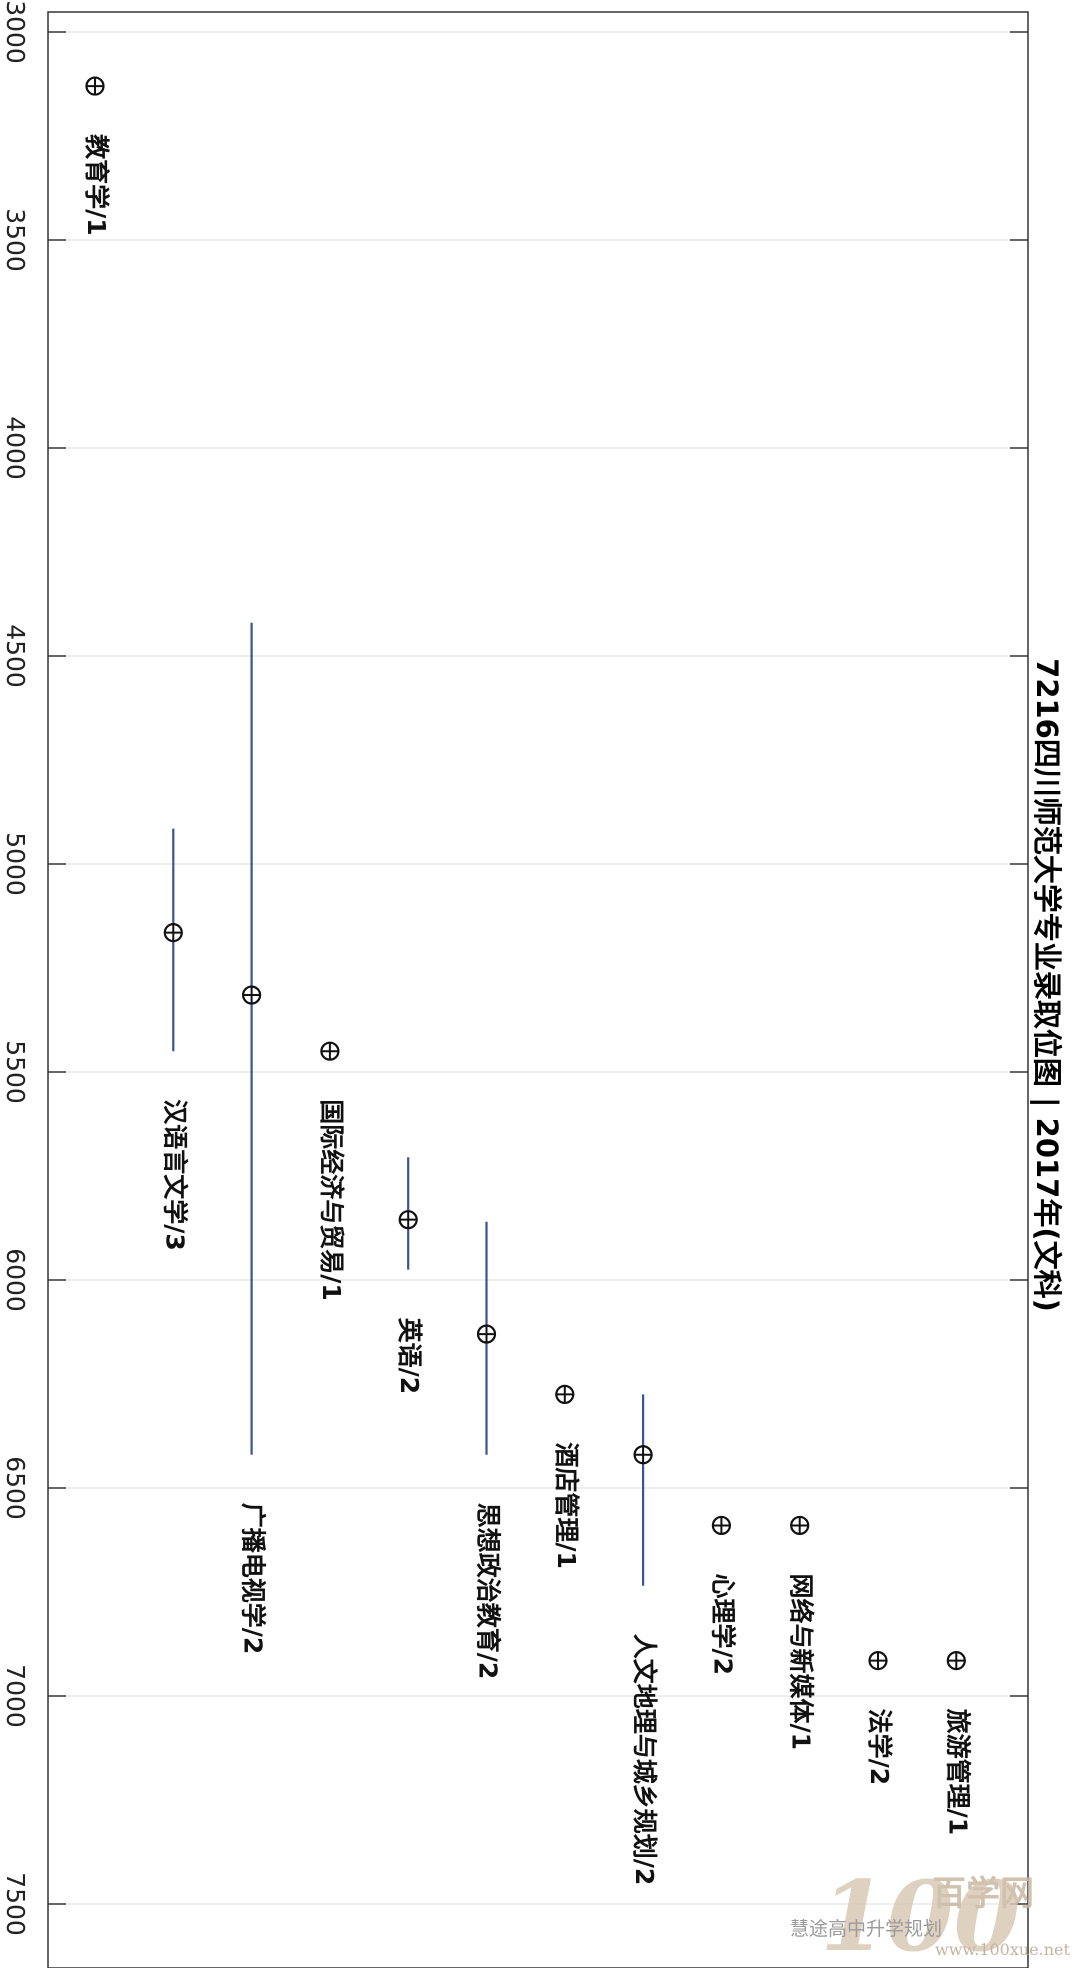 The image size is (1080, 1968). What do you see at coordinates (15, 1072) in the screenshot?
I see `tick-label: 5500` at bounding box center [15, 1072].